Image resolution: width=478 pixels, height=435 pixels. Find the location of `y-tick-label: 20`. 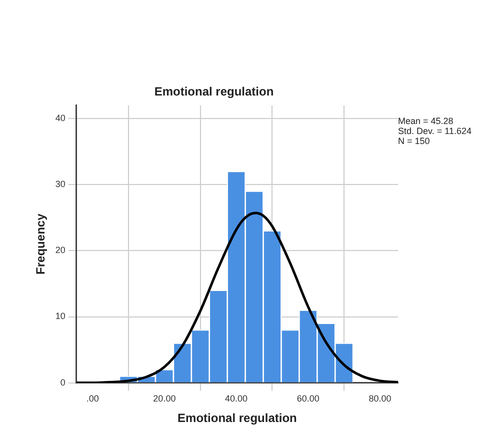

y-tick-label: 20 is located at coordinates (60, 250).